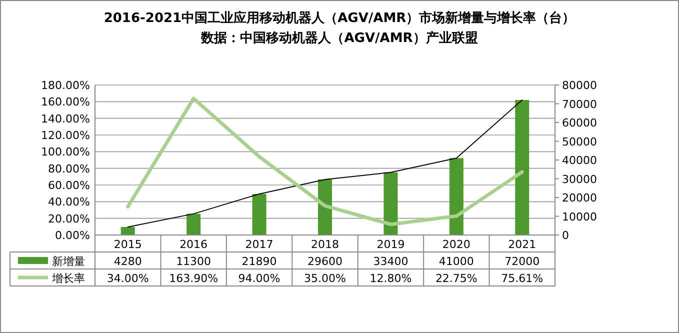  What do you see at coordinates (340, 18) in the screenshot?
I see `chart-title: 2016-2021中国工业应用移动机器人（AGV/AMR）市场新增量与增长率（台）` at bounding box center [340, 18].